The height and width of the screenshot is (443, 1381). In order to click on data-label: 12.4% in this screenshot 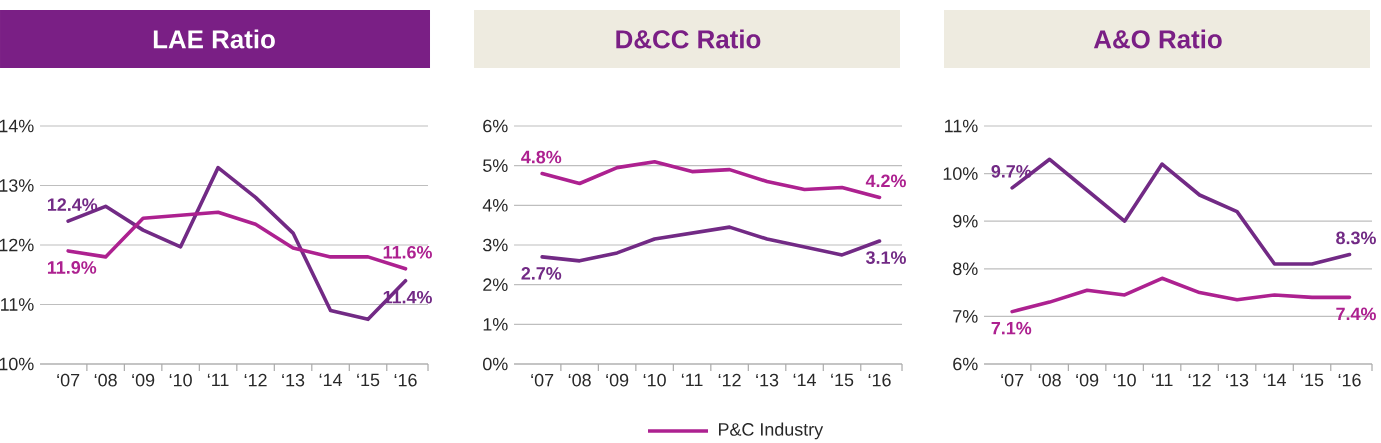, I will do `click(72, 204)`.